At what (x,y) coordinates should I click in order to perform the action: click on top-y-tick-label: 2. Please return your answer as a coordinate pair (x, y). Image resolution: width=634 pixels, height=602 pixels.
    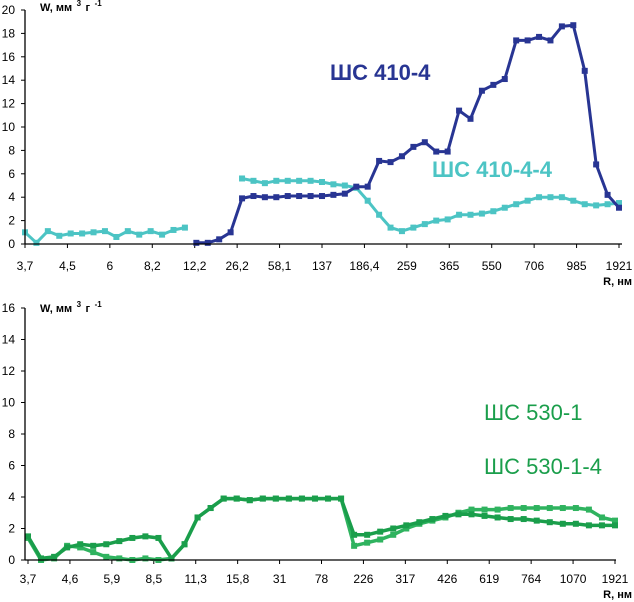
    Looking at the image, I should click on (11, 221).